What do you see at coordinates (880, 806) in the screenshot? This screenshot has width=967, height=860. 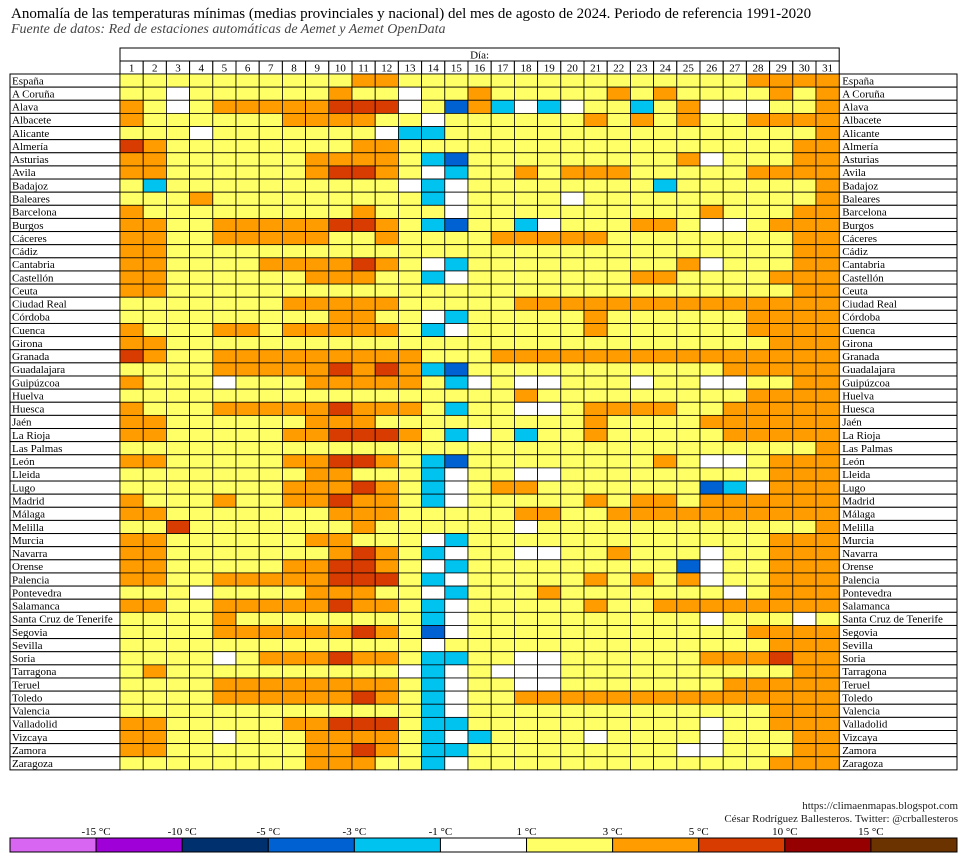 I see `credits-url: https://climaenmapas.blogspot.com` at bounding box center [880, 806].